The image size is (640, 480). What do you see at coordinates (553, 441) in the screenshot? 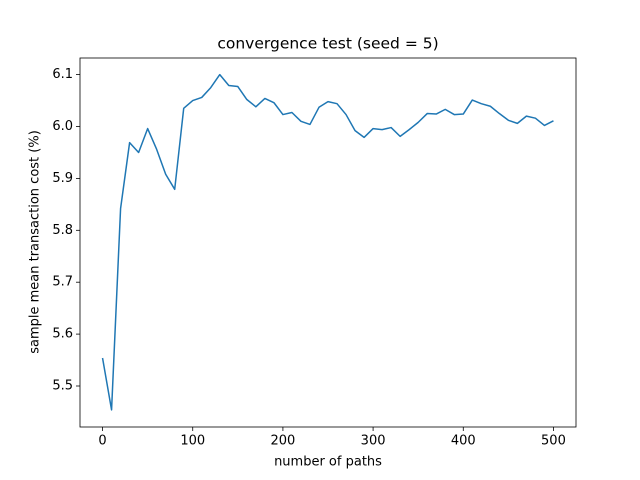
I see `x-tick-label: 500` at bounding box center [553, 441].